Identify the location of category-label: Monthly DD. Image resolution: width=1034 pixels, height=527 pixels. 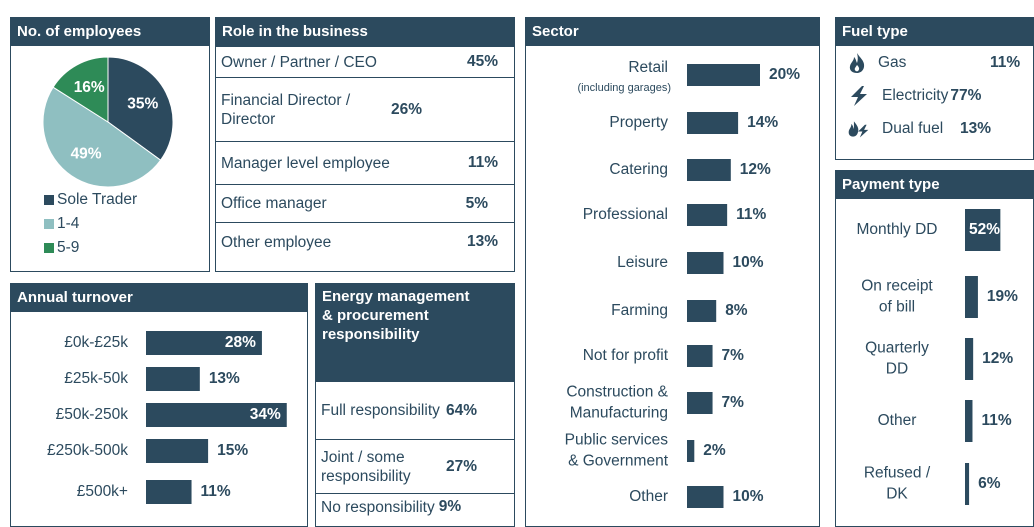
(897, 229).